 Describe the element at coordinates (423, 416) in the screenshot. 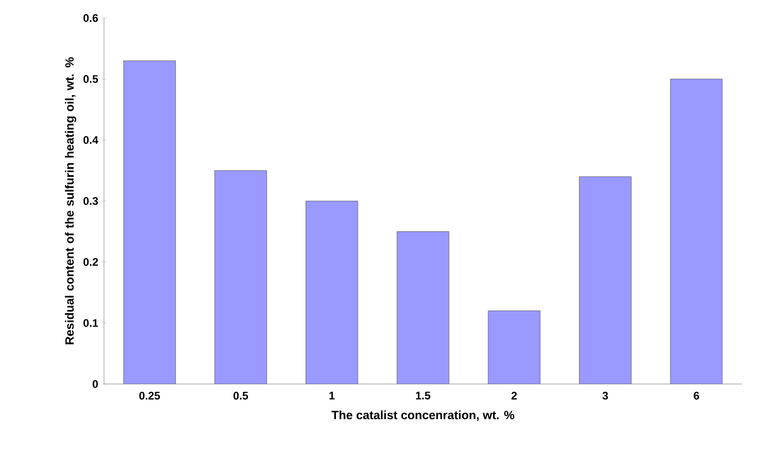

I see `x-axis-title: The catalist concenration, wt. %` at that location.